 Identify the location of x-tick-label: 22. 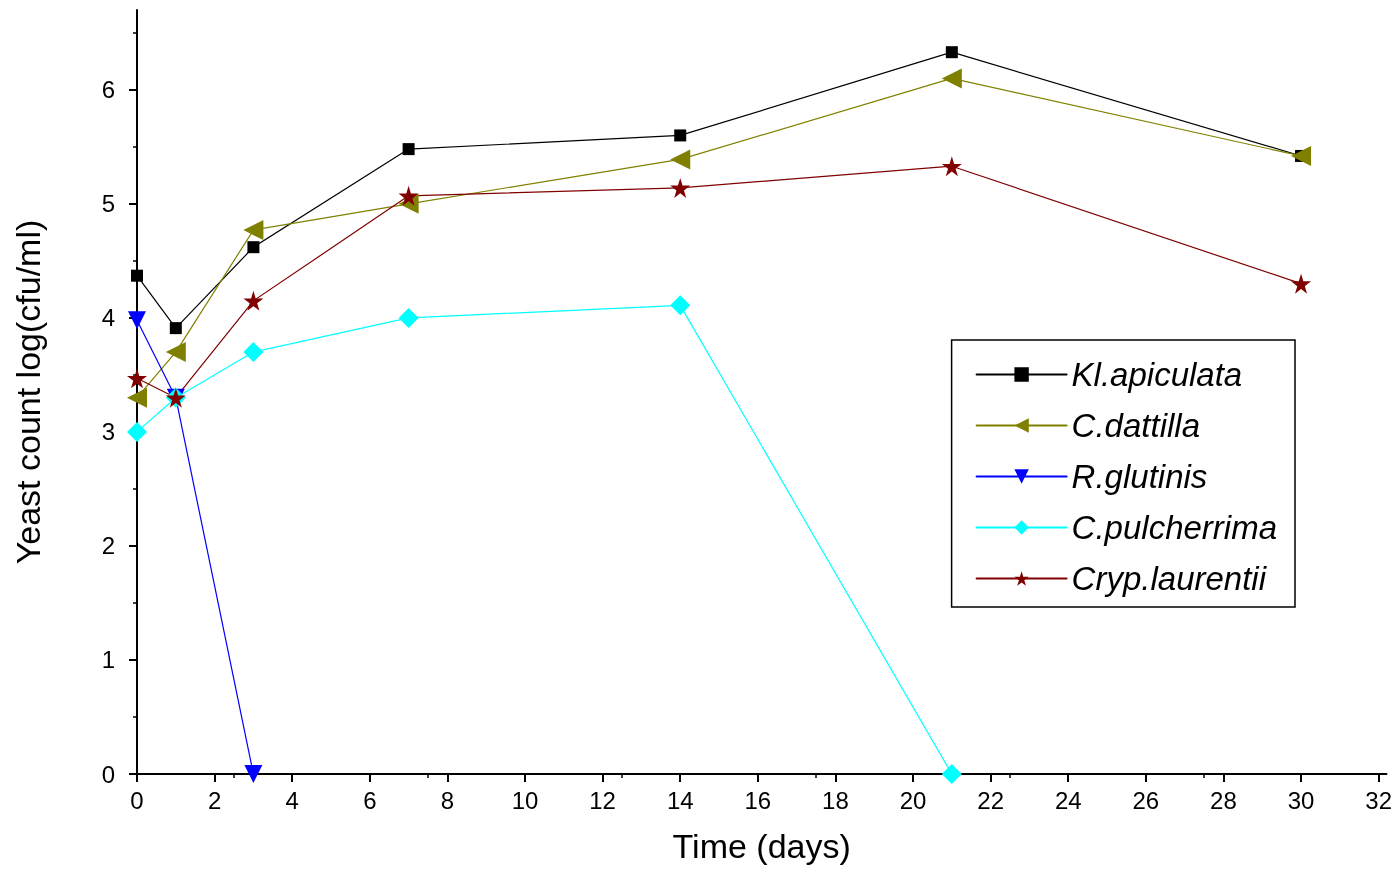
(990, 800).